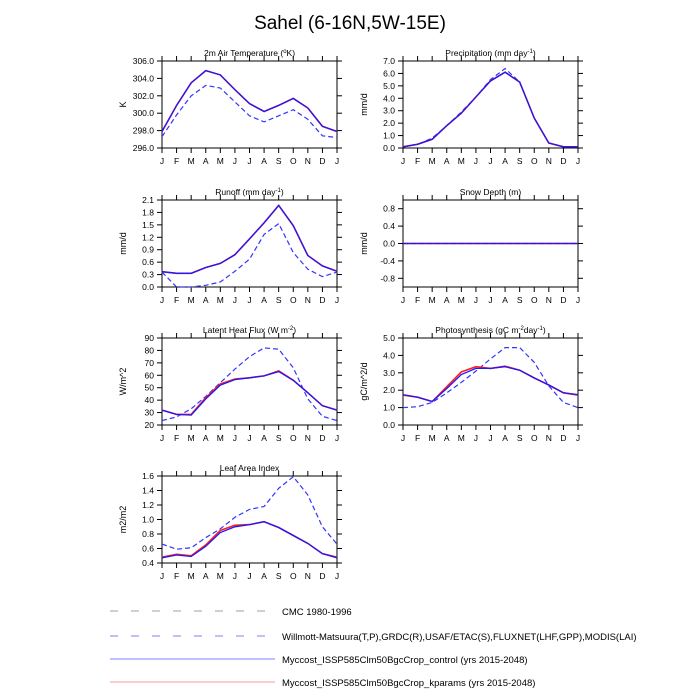 The height and width of the screenshot is (700, 700). I want to click on y-tick-label: 1.8, so click(148, 212).